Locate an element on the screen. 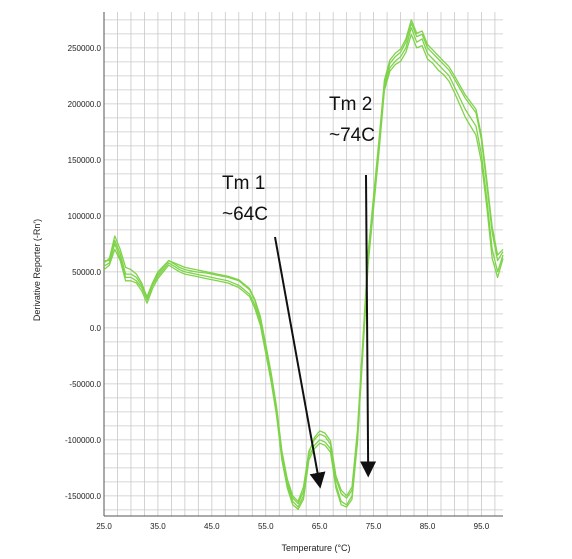 This screenshot has height=559, width=572. y-tick-label: 150000.0 is located at coordinates (85, 160).